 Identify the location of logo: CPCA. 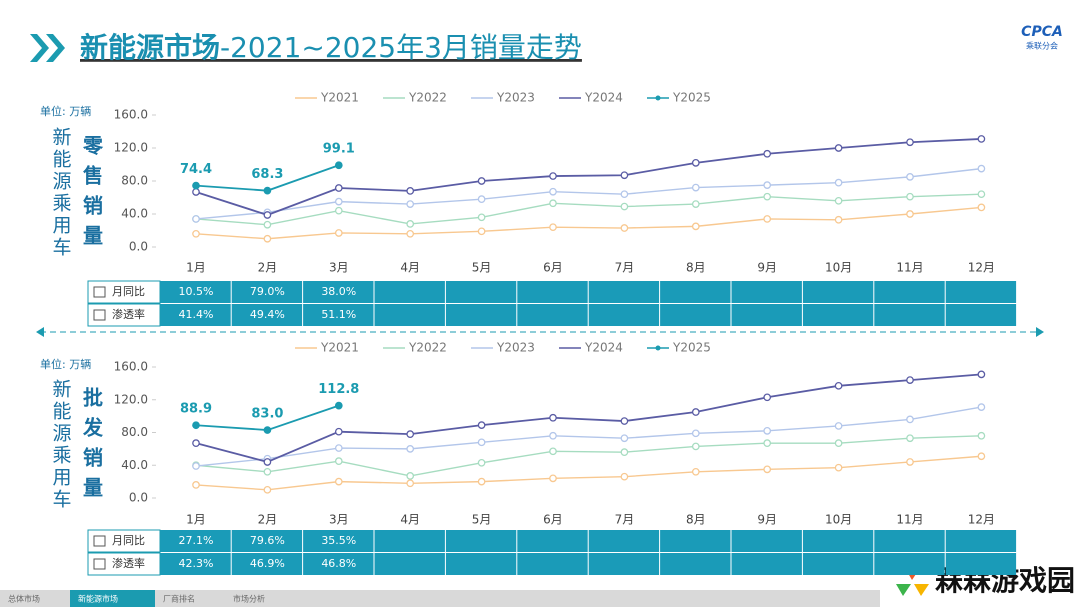
(1042, 32).